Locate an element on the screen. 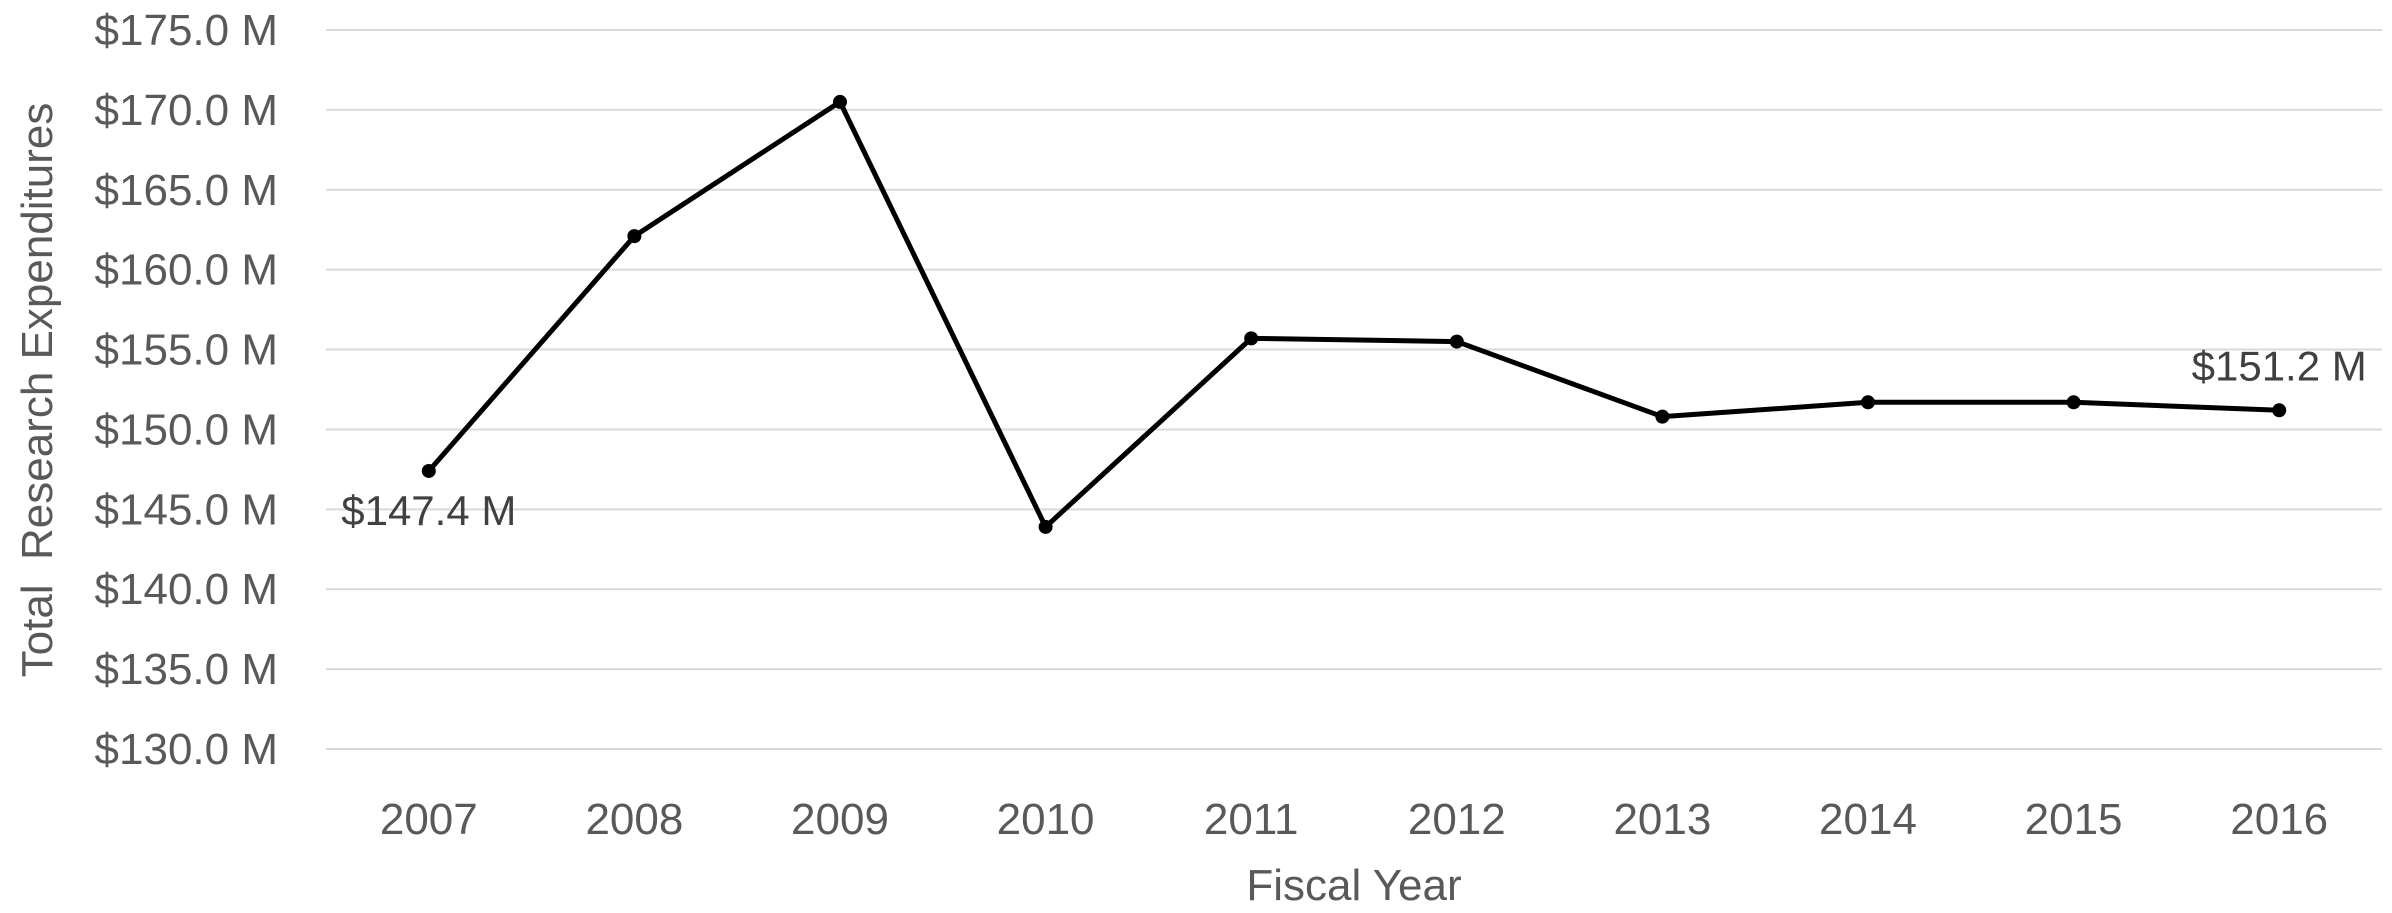  y-tick-label: $135.0 M is located at coordinates (186, 669).